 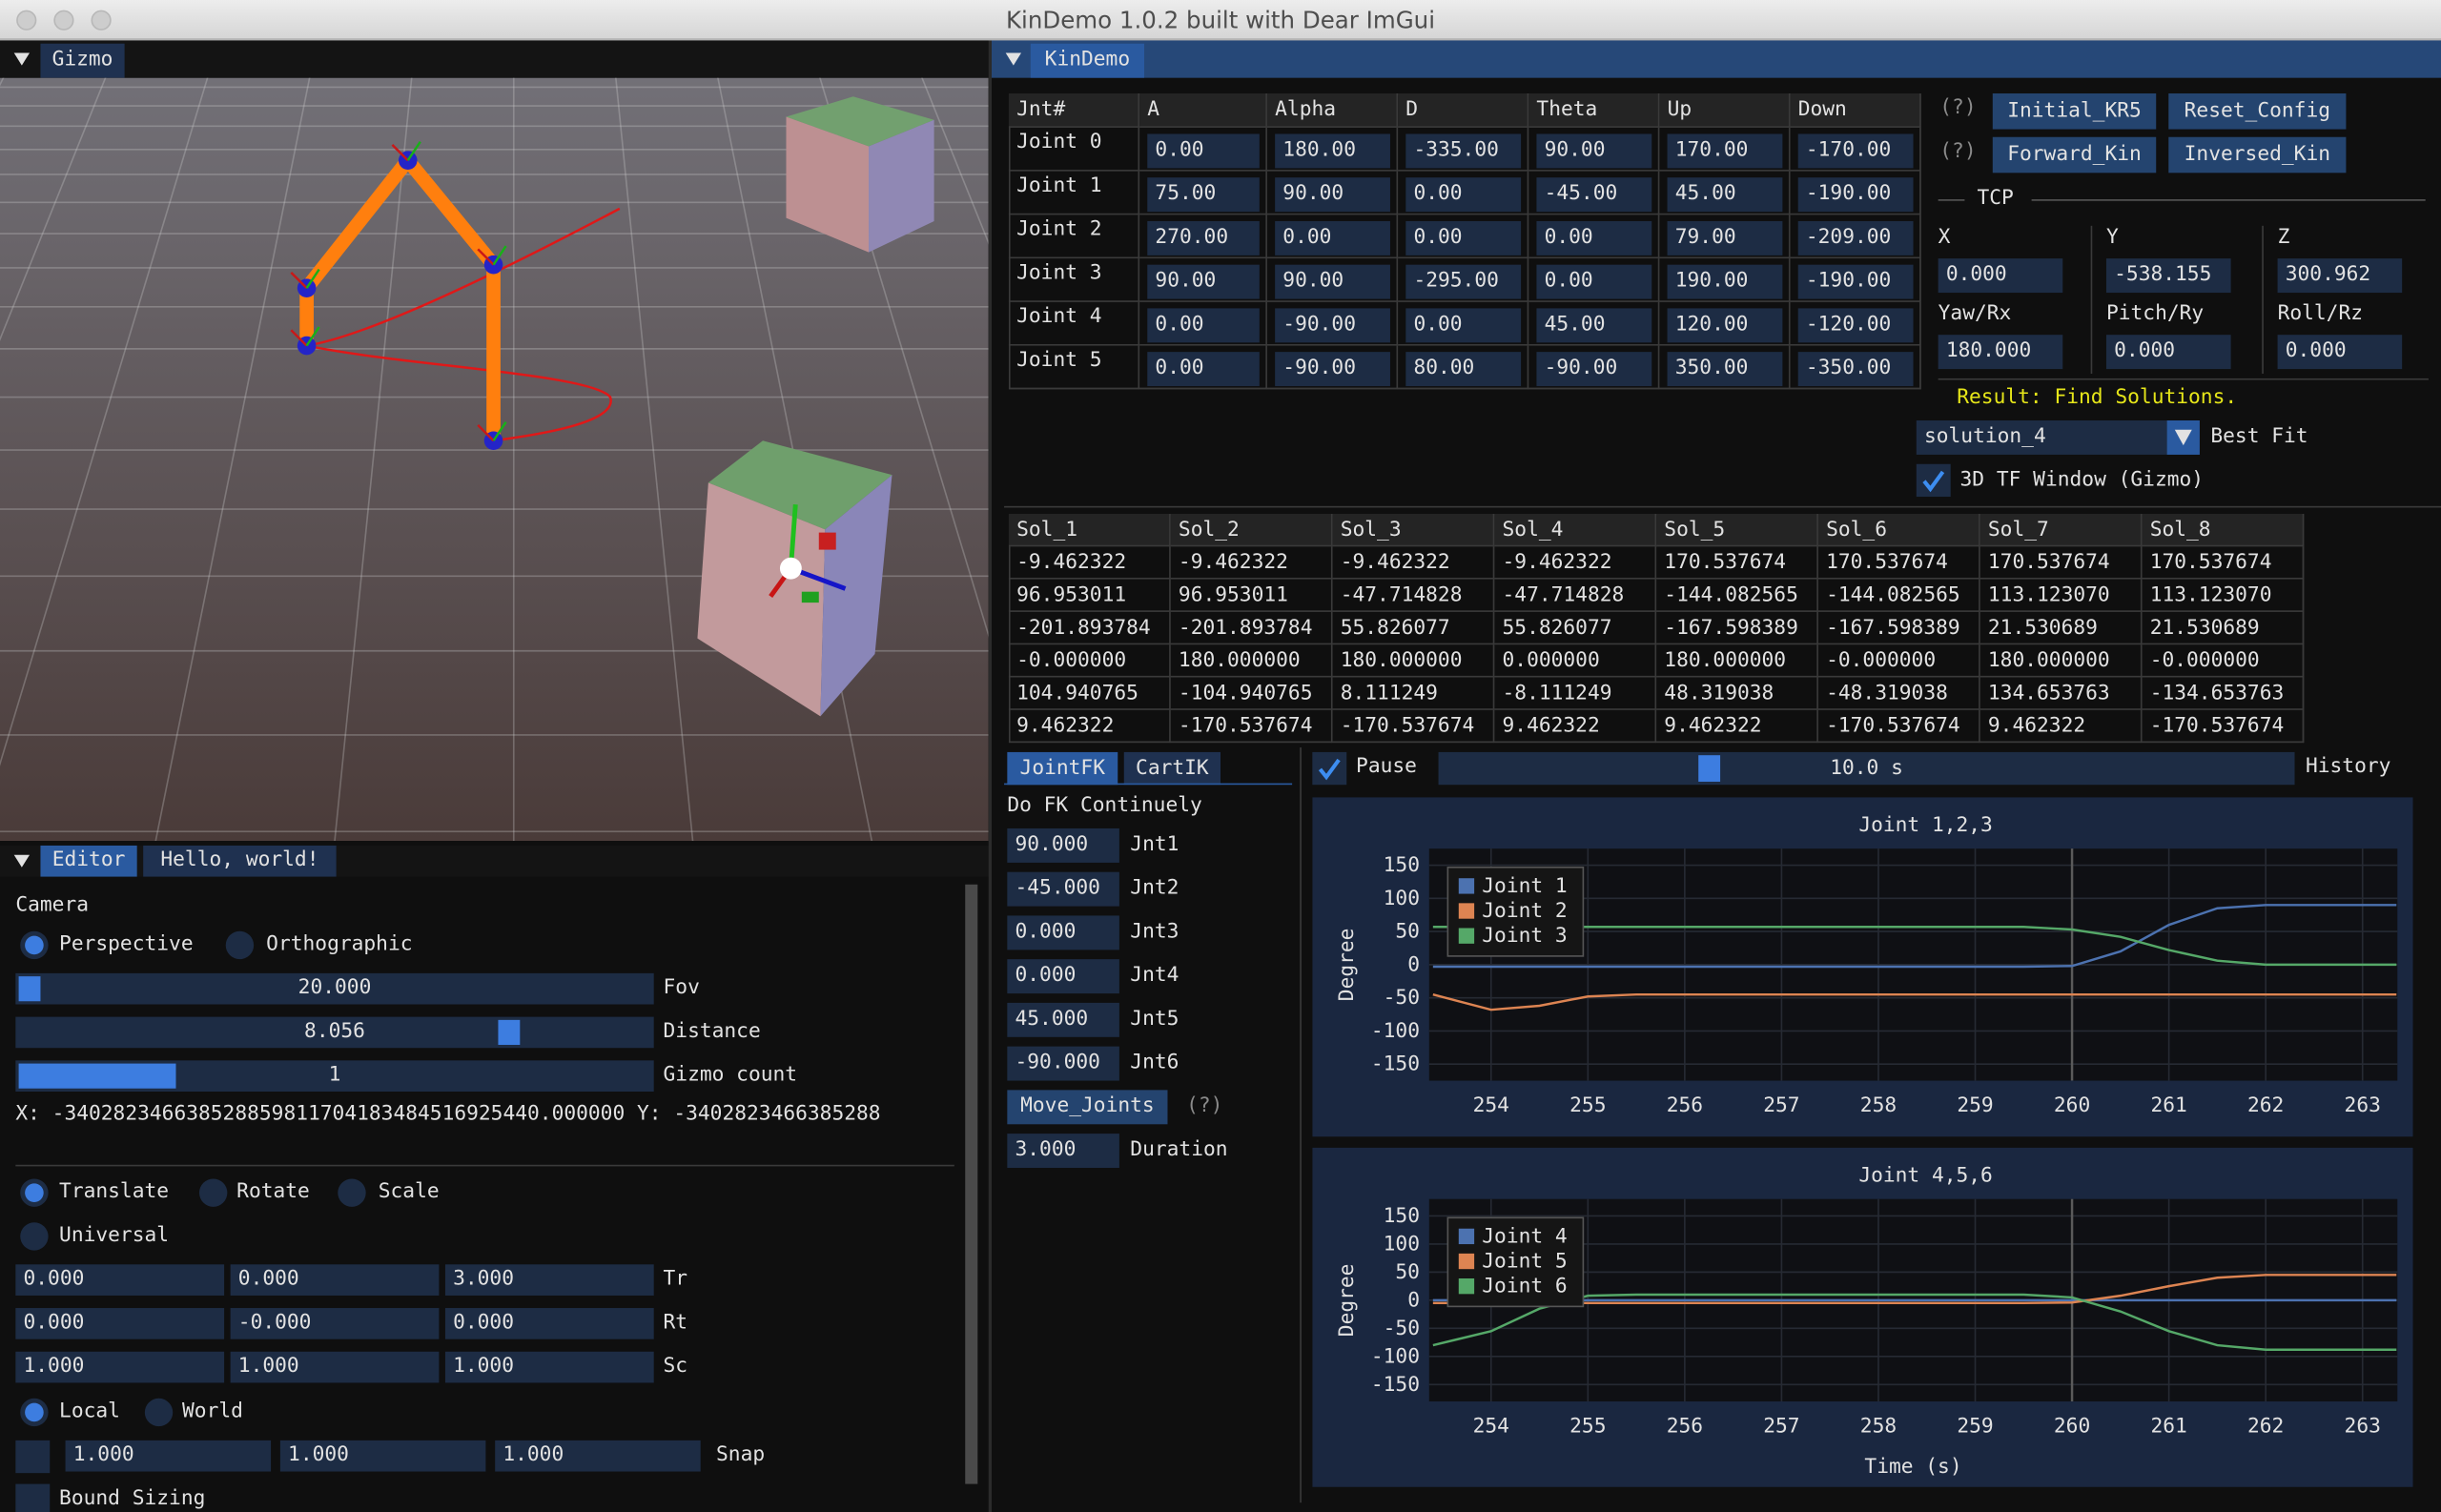 I want to click on gizmo-tab: Gizmo, so click(x=82, y=60).